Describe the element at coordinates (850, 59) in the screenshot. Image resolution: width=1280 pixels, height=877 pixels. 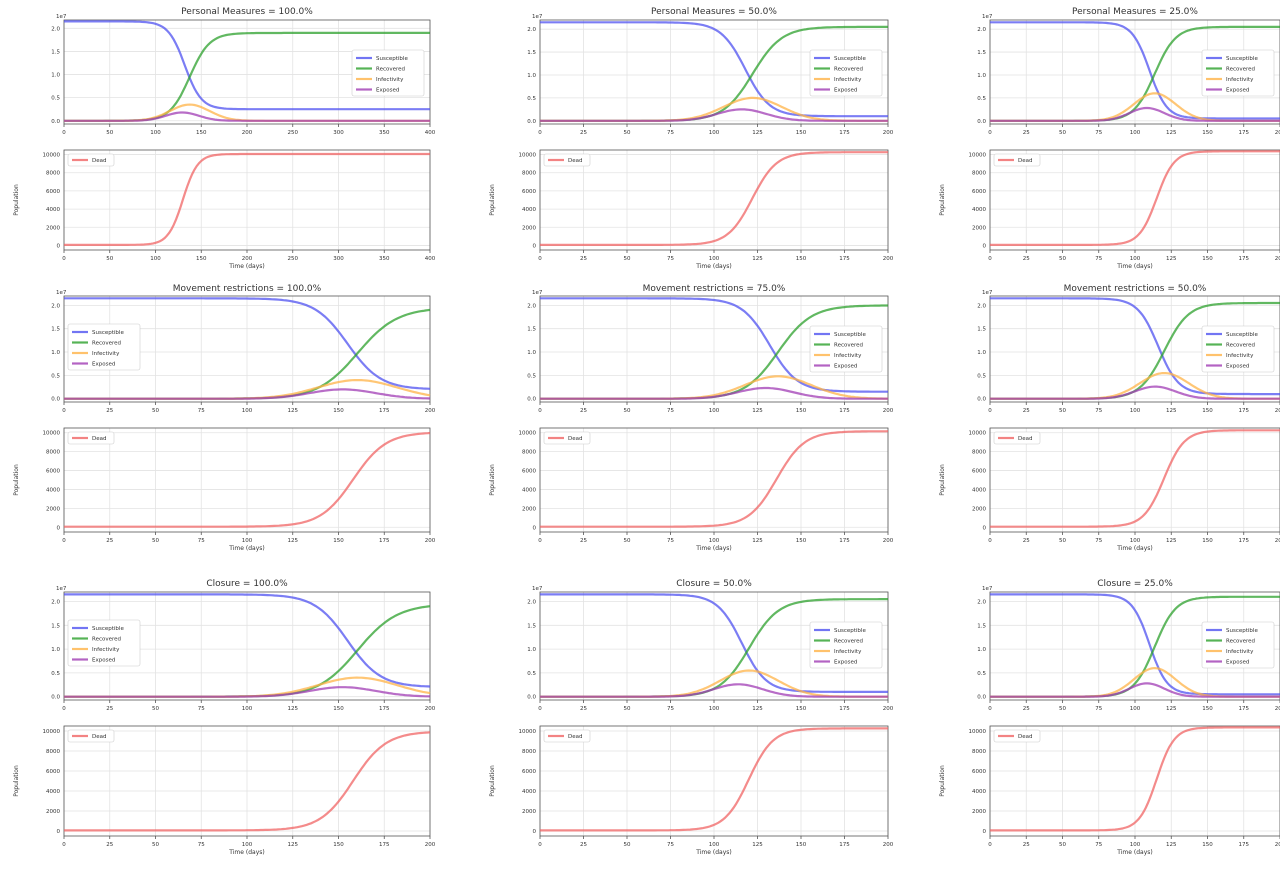
I see `legend-label-susceptible: Susceptible` at that location.